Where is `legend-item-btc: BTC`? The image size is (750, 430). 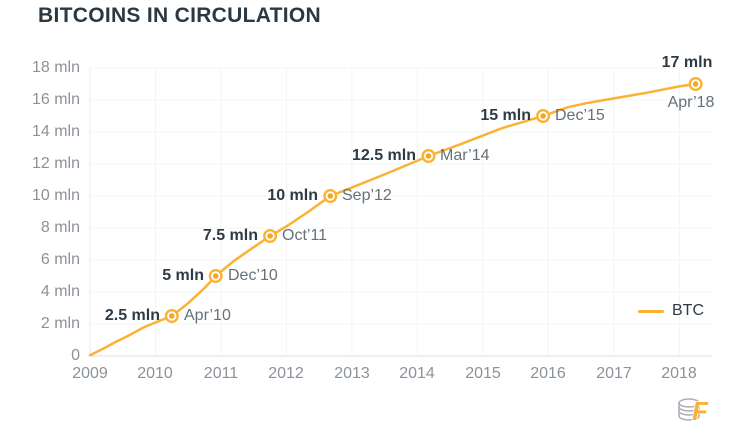
legend-item-btc: BTC is located at coordinates (671, 311).